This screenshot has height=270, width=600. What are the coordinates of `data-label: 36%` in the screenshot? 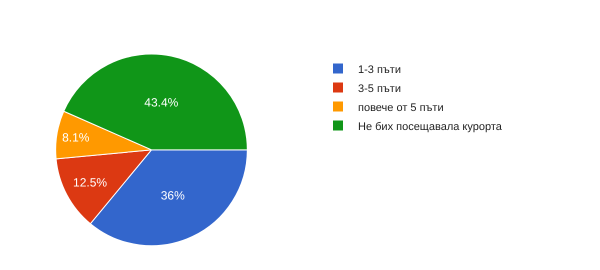 It's located at (173, 195).